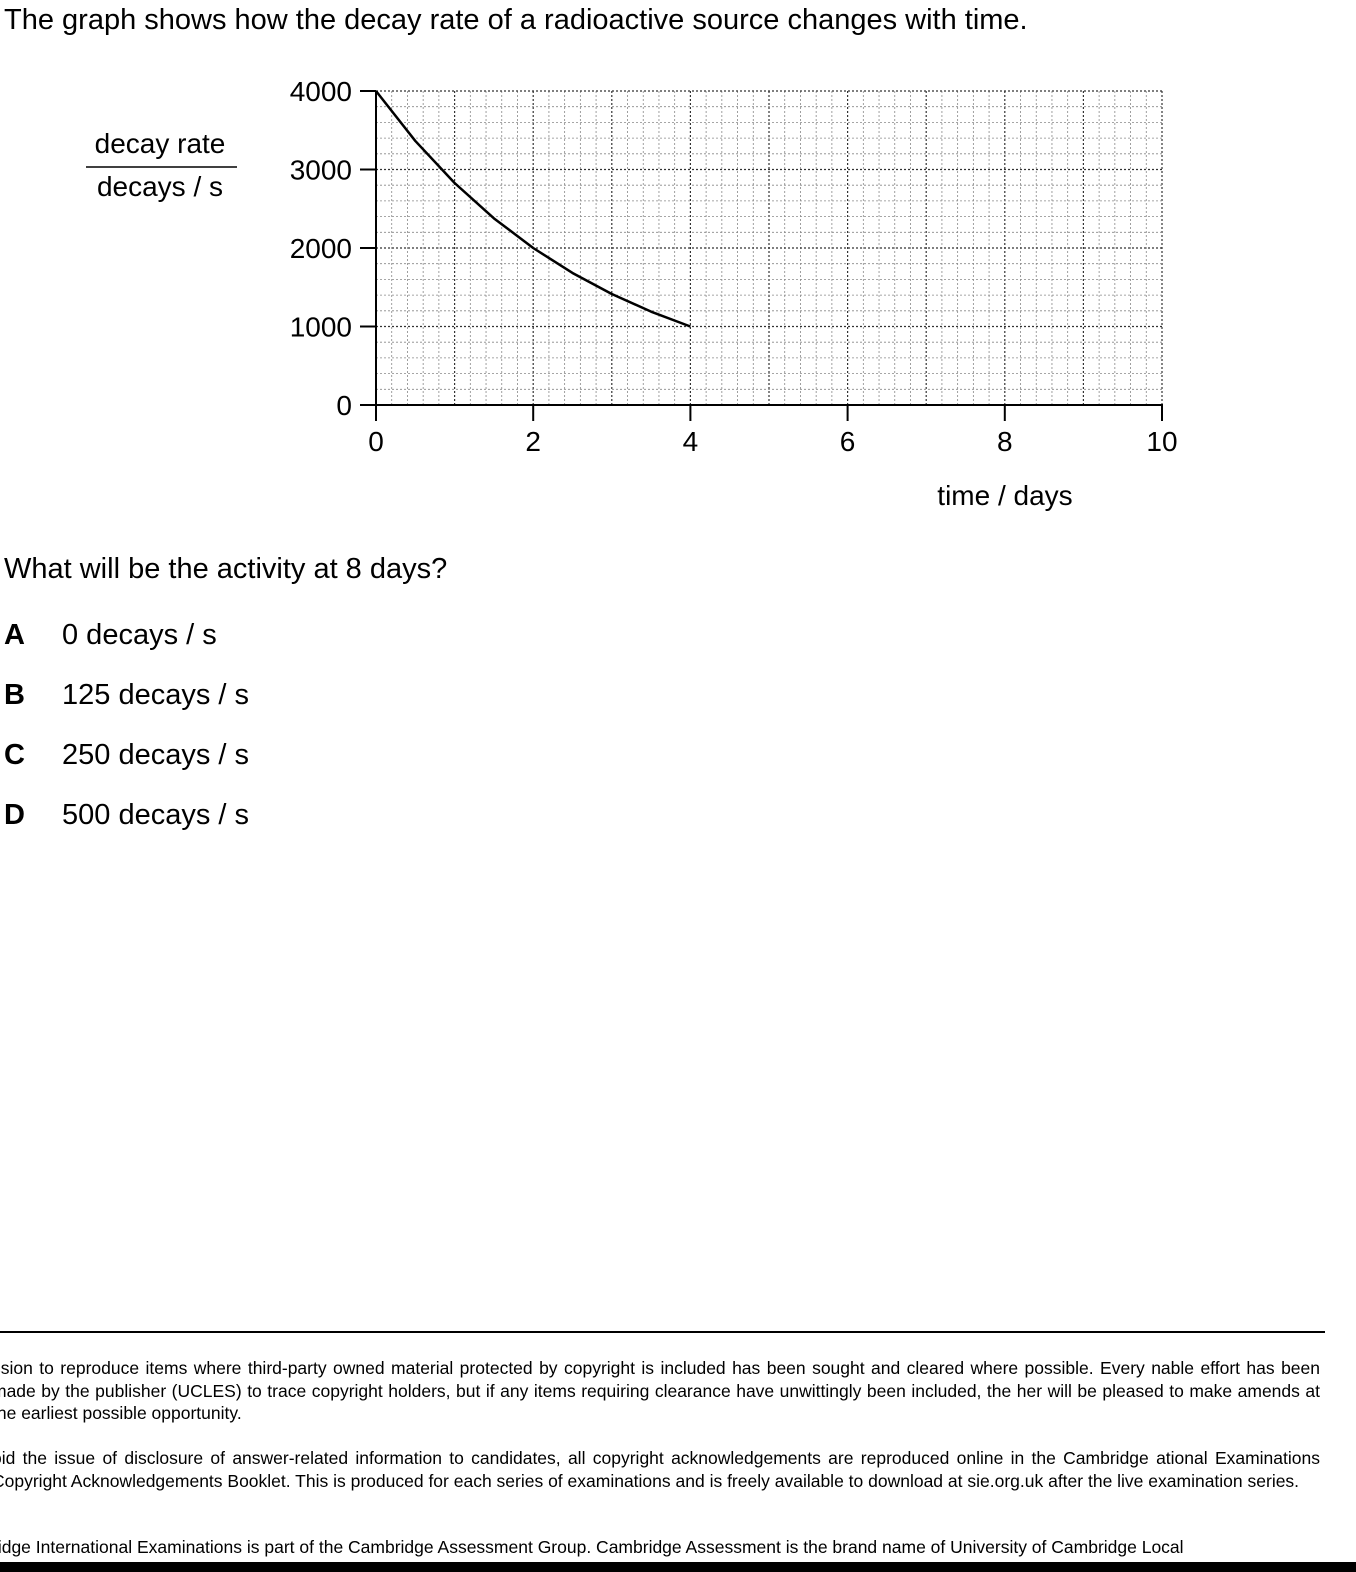 The height and width of the screenshot is (1572, 1356). I want to click on x-tick-label: 8, so click(1005, 441).